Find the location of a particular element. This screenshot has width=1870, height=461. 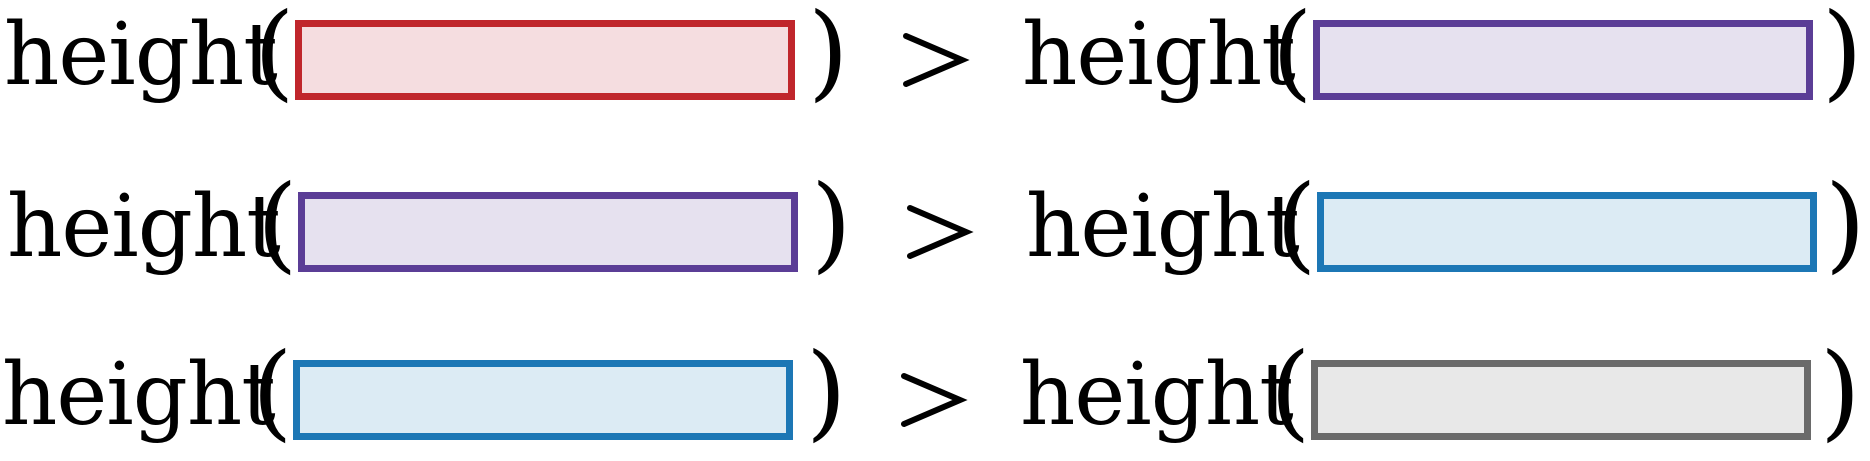

right-box-purple is located at coordinates (1563, 60).